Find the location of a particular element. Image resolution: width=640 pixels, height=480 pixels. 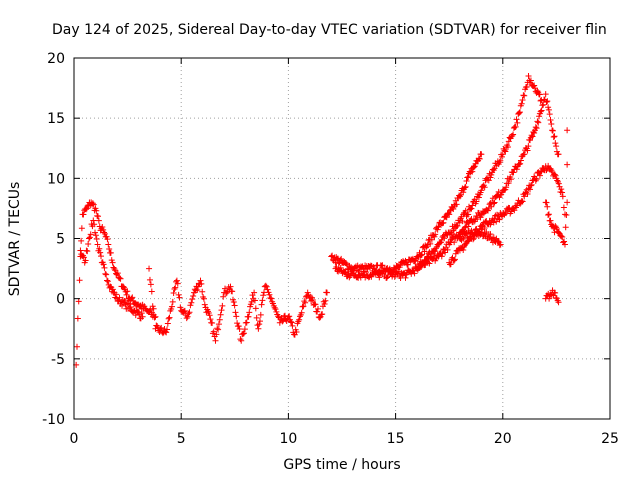

y-tick-label: 20 is located at coordinates (56, 59).